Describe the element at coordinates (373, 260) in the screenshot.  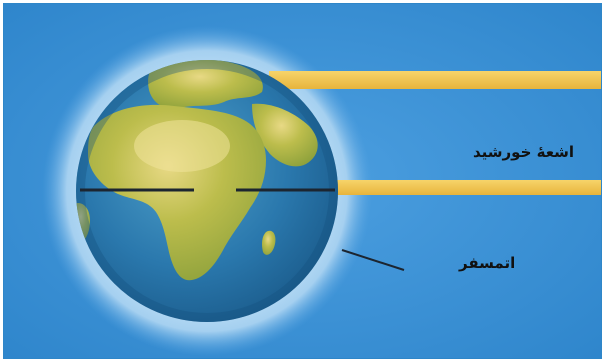
I see `atmosphere-pointer-line` at that location.